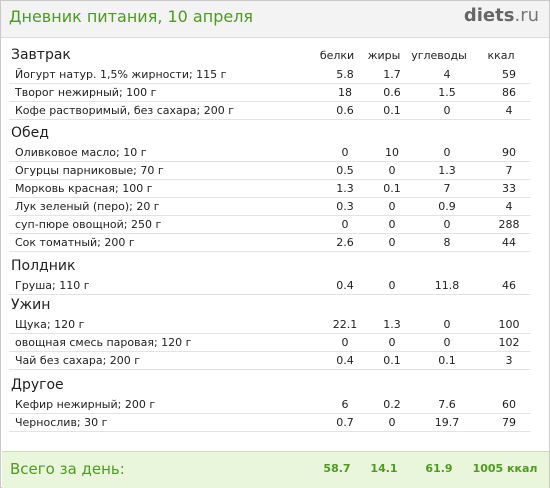  I want to click on food-kcal: 288, so click(509, 224).